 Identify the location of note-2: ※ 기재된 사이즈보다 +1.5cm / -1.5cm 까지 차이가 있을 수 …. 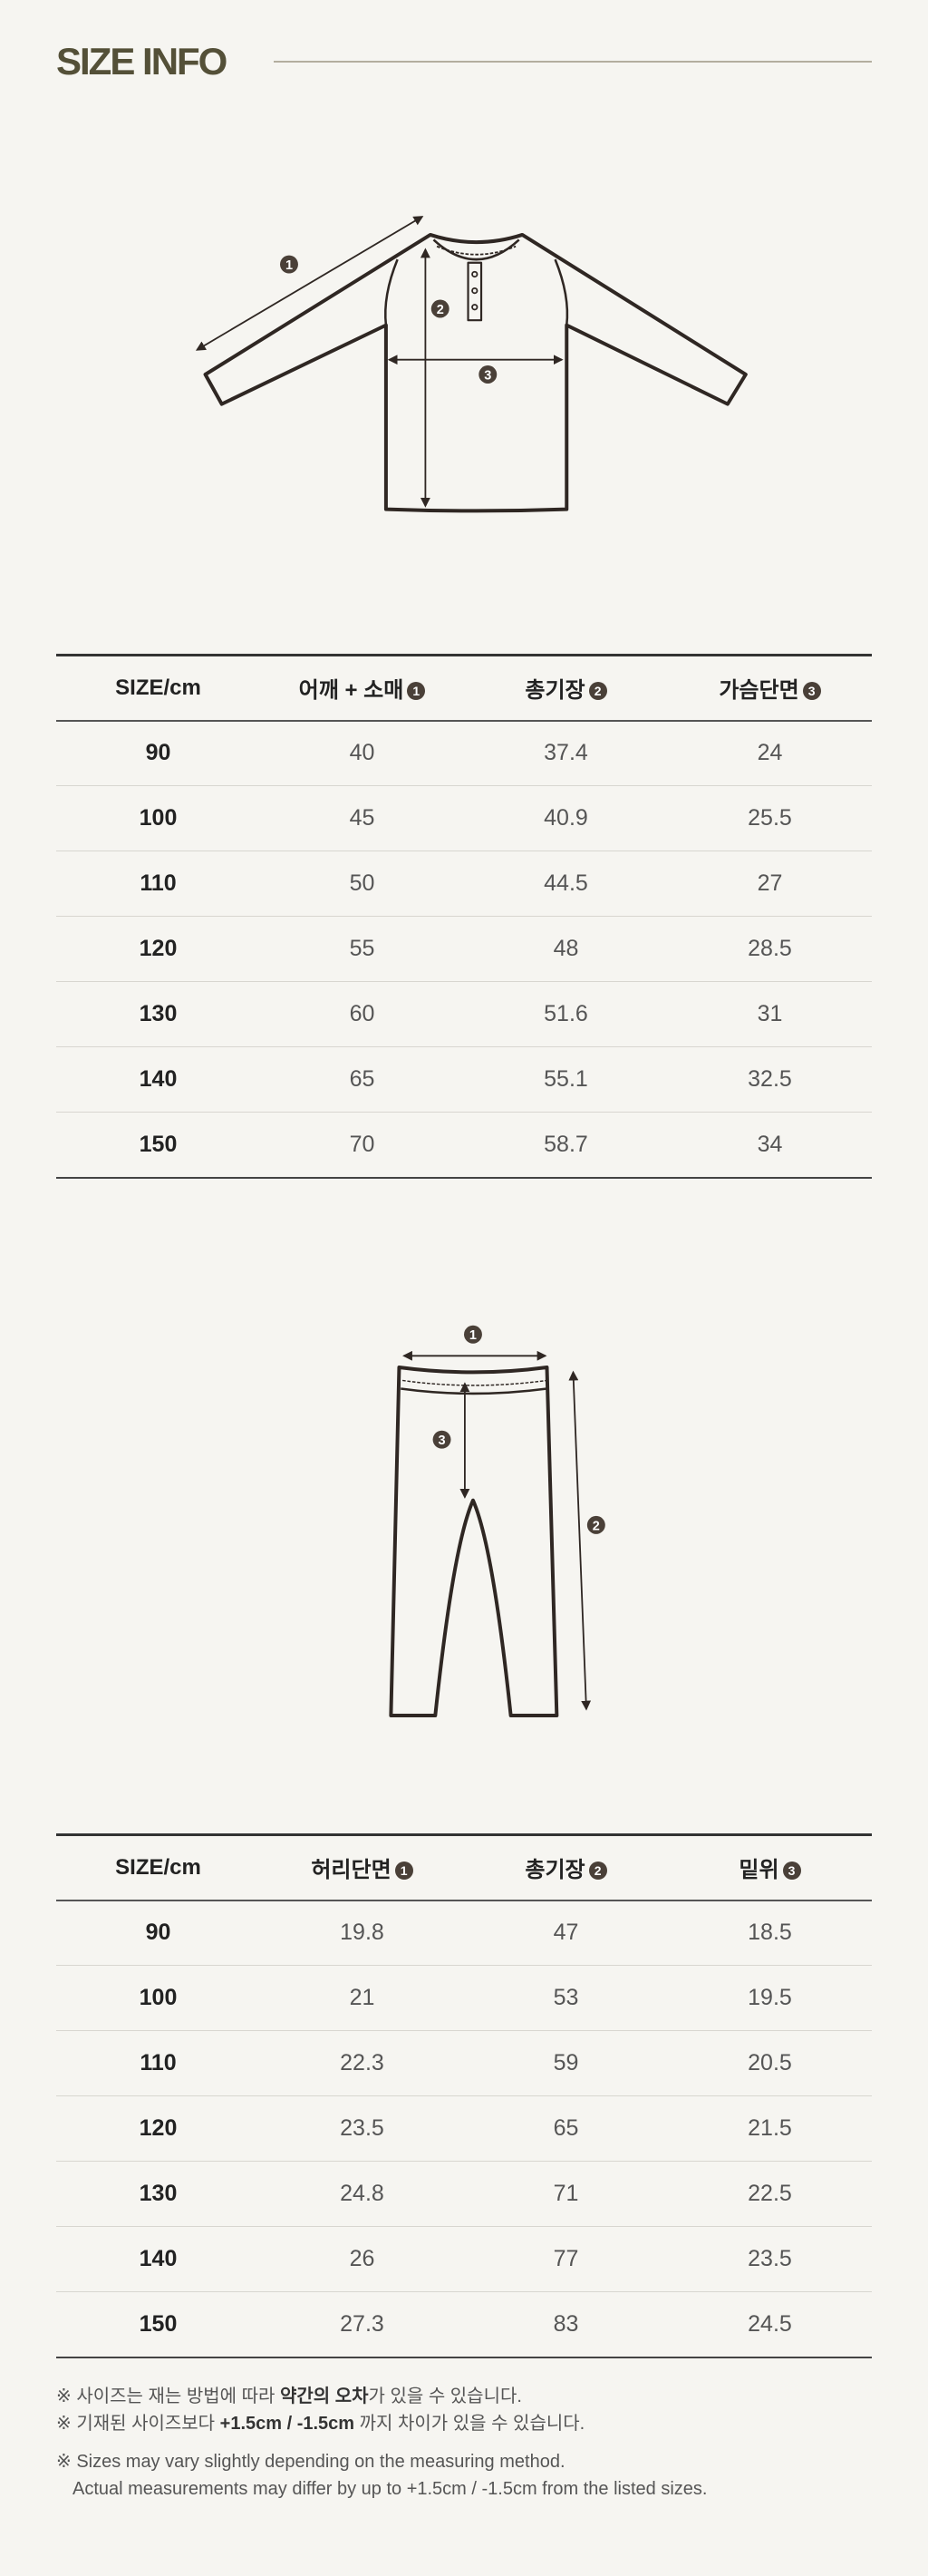
(381, 2423).